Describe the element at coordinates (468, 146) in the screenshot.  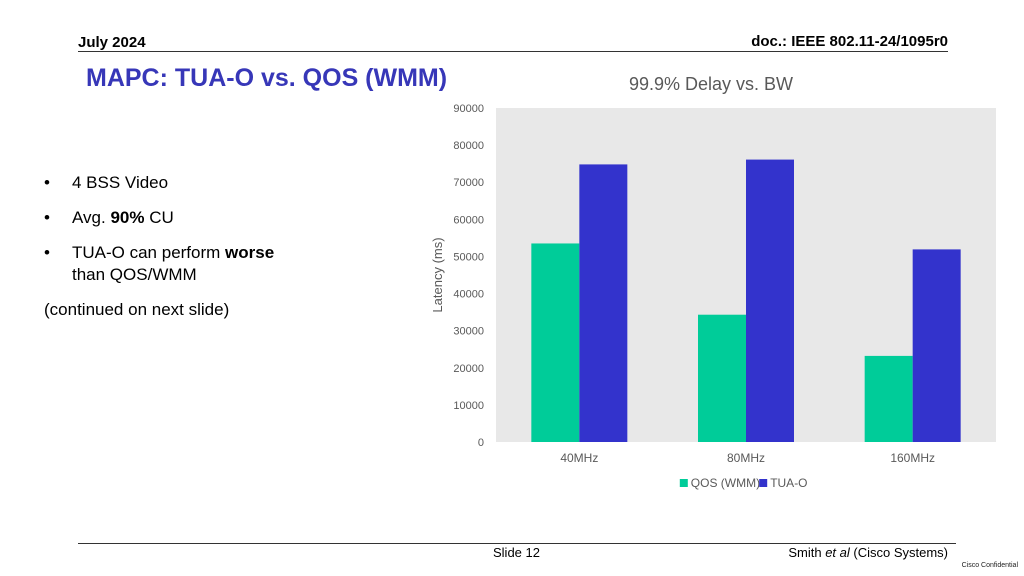
I see `y-tick-label: 80000` at that location.